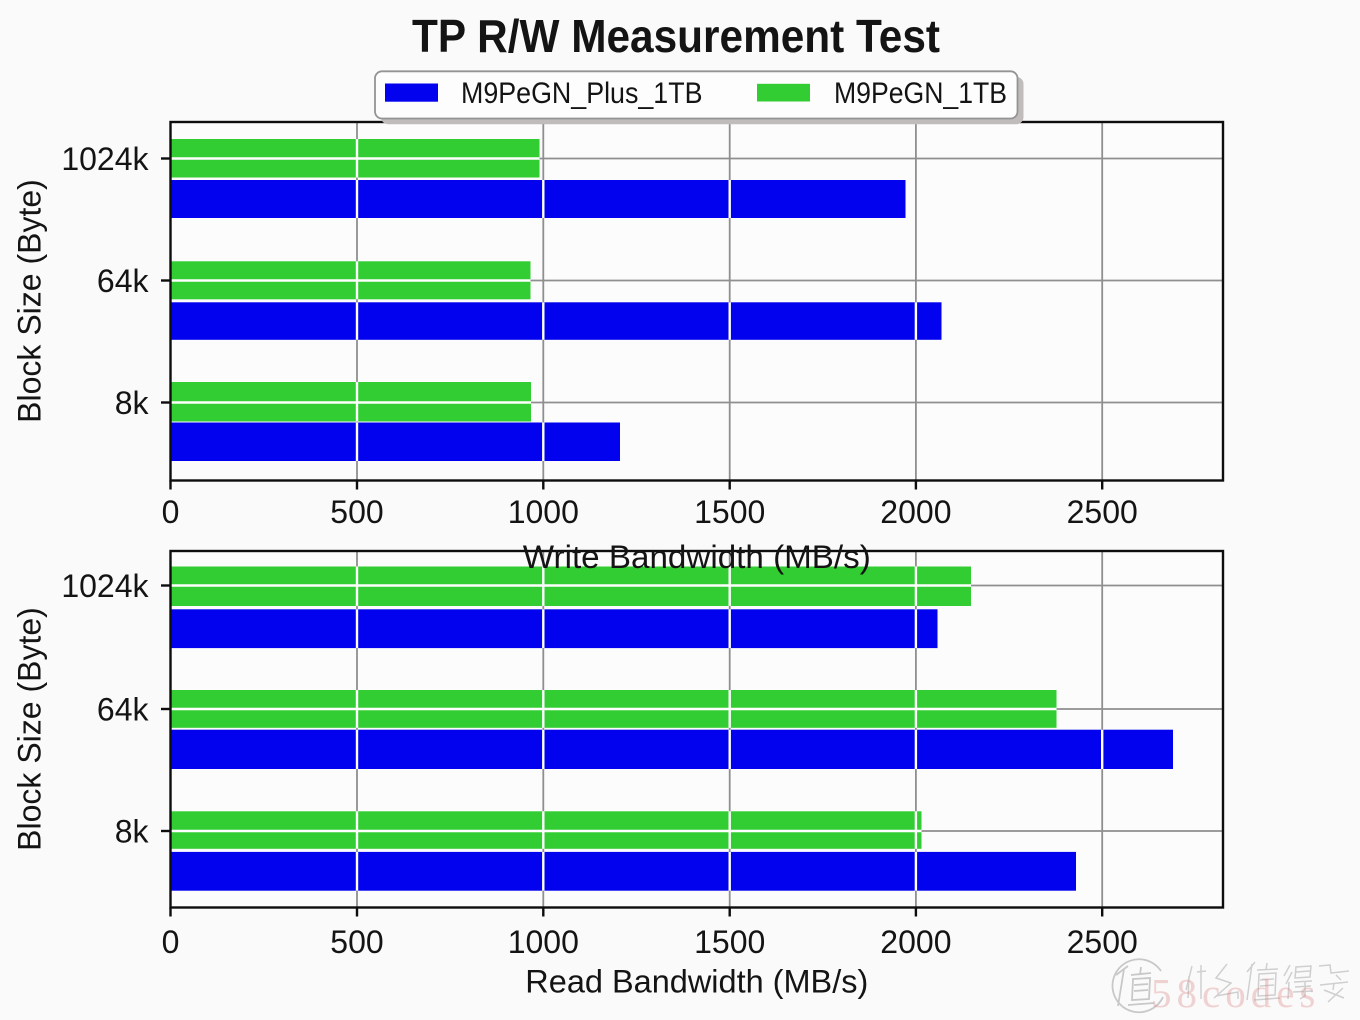 This screenshot has width=1360, height=1020. What do you see at coordinates (582, 93) in the screenshot?
I see `svg-text: M9PeGN_Plus_1TB` at bounding box center [582, 93].